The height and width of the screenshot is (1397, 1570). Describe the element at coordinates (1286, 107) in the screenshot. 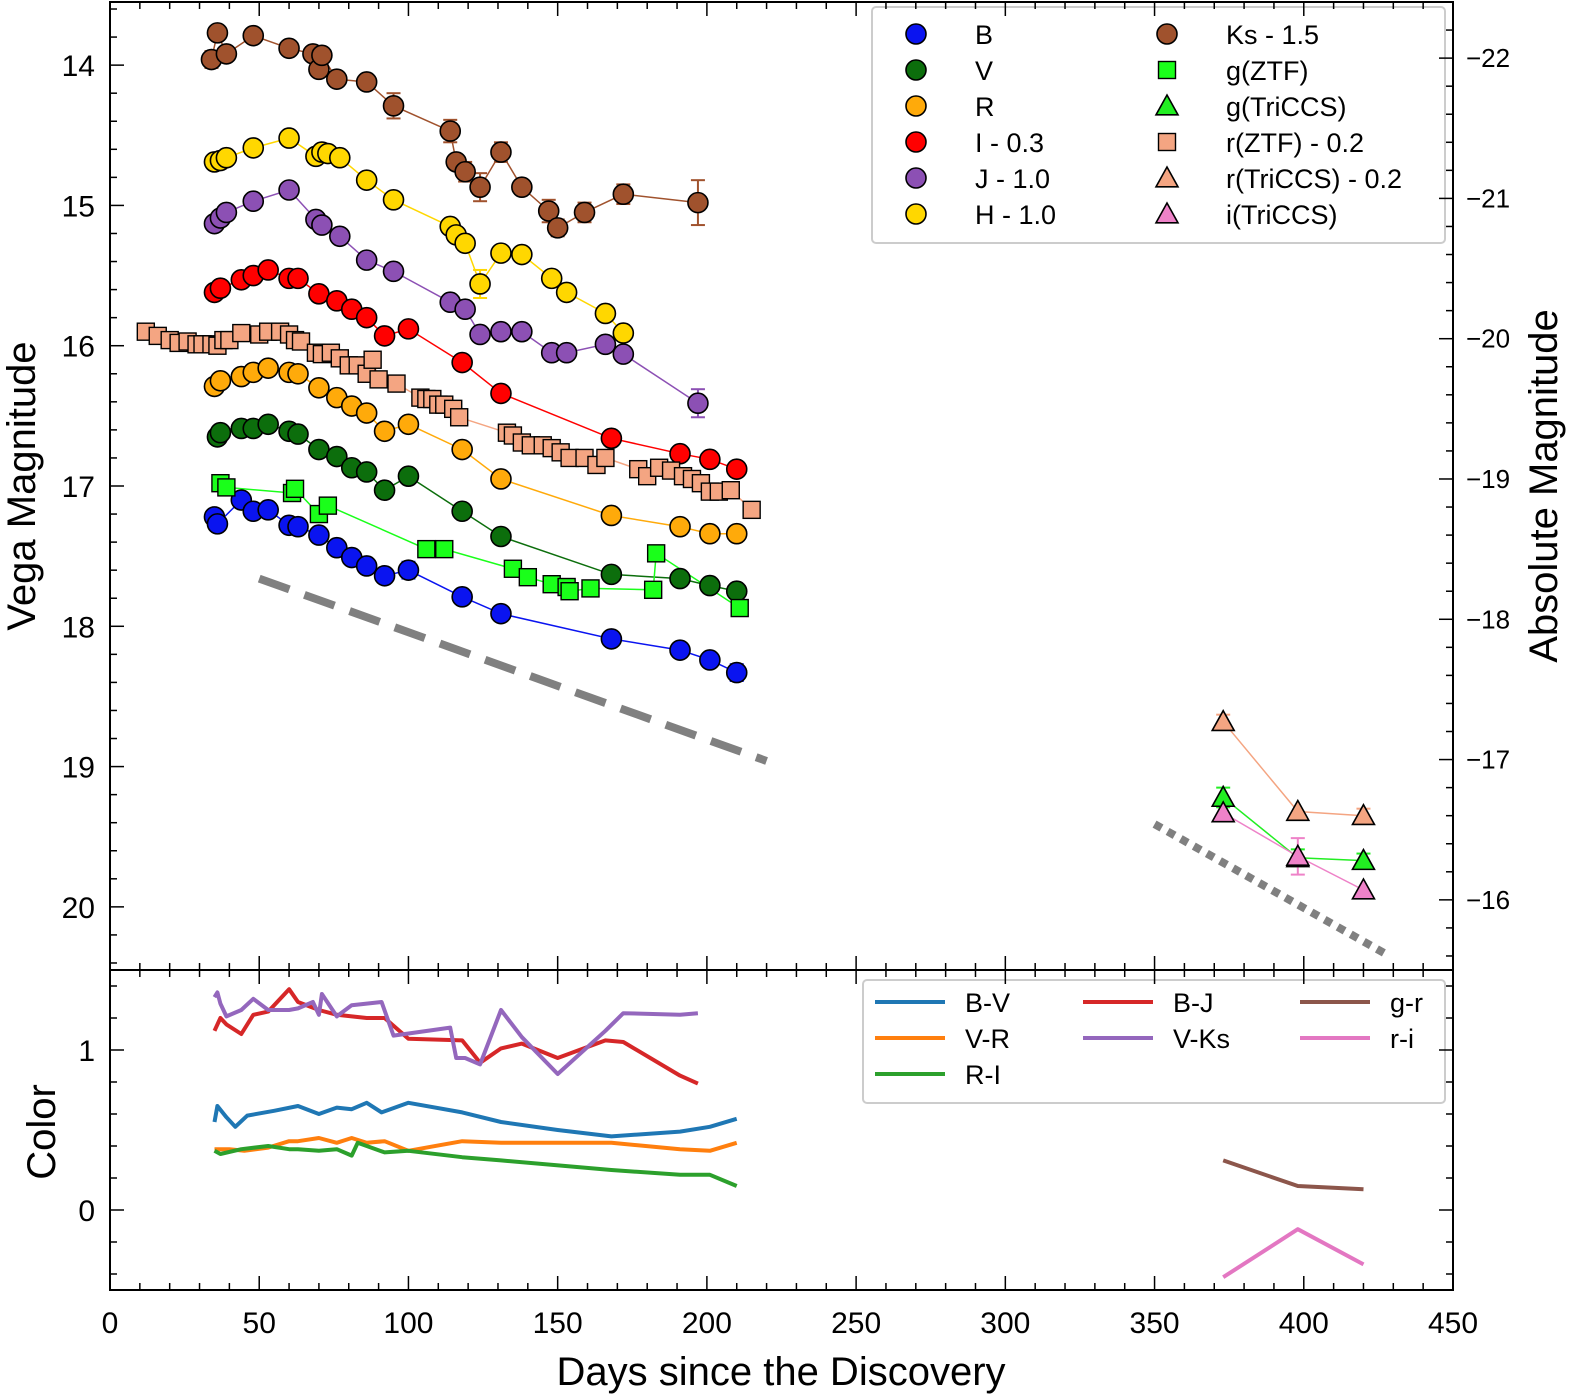

I see `legend-label: g(TriCCS)` at that location.